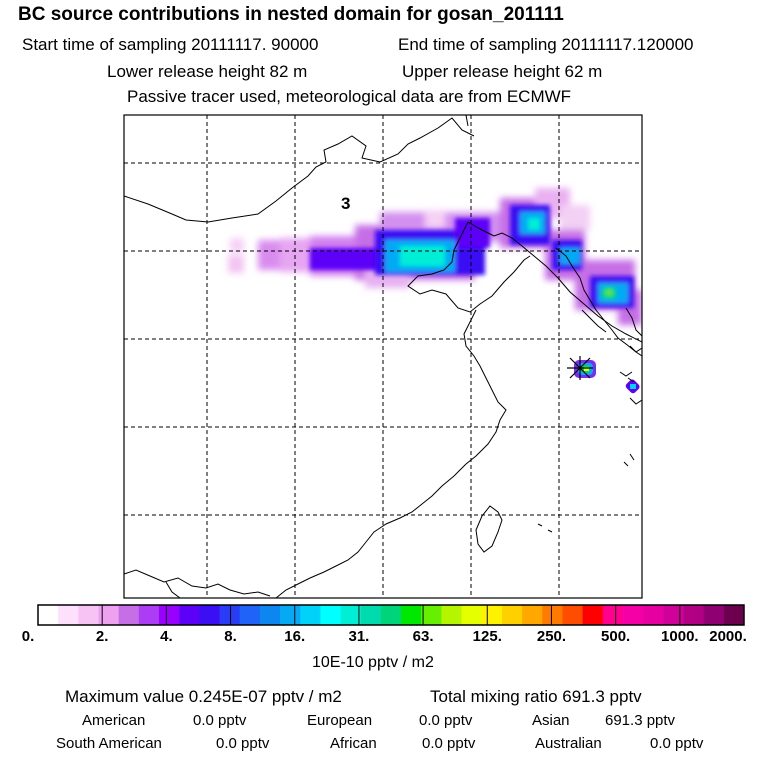 This screenshot has width=768, height=768. What do you see at coordinates (423, 636) in the screenshot?
I see `colorbar-tick-label: 63.` at bounding box center [423, 636].